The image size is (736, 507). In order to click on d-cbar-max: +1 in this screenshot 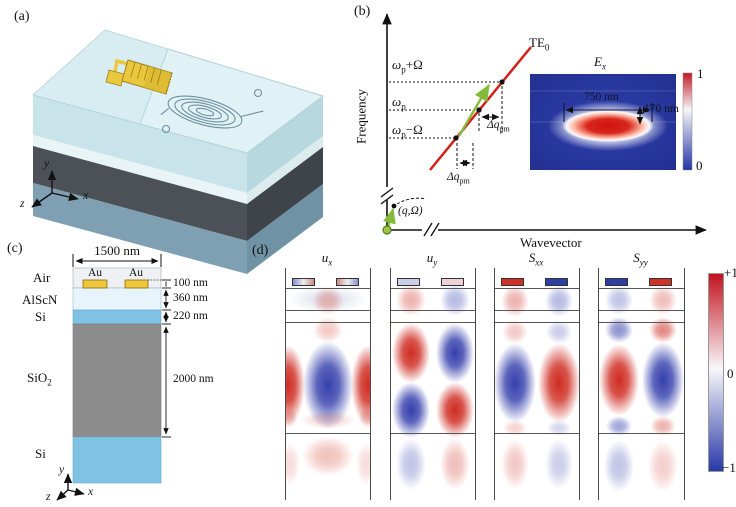, I will do `click(730, 272)`.